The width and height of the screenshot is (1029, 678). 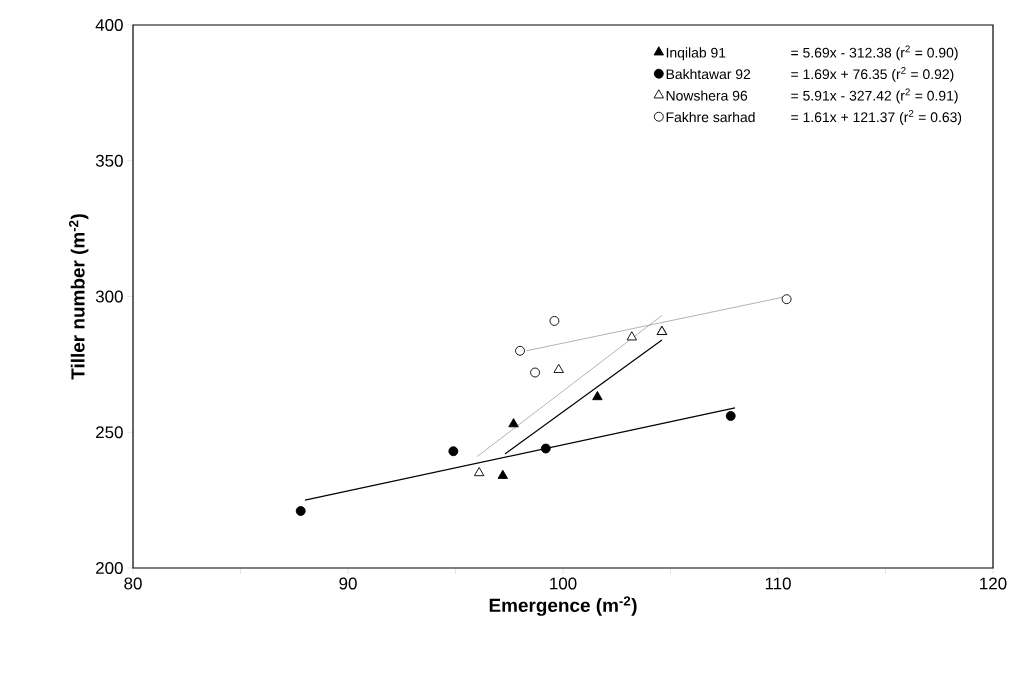 What do you see at coordinates (109, 567) in the screenshot?
I see `y-tick-label: 200` at bounding box center [109, 567].